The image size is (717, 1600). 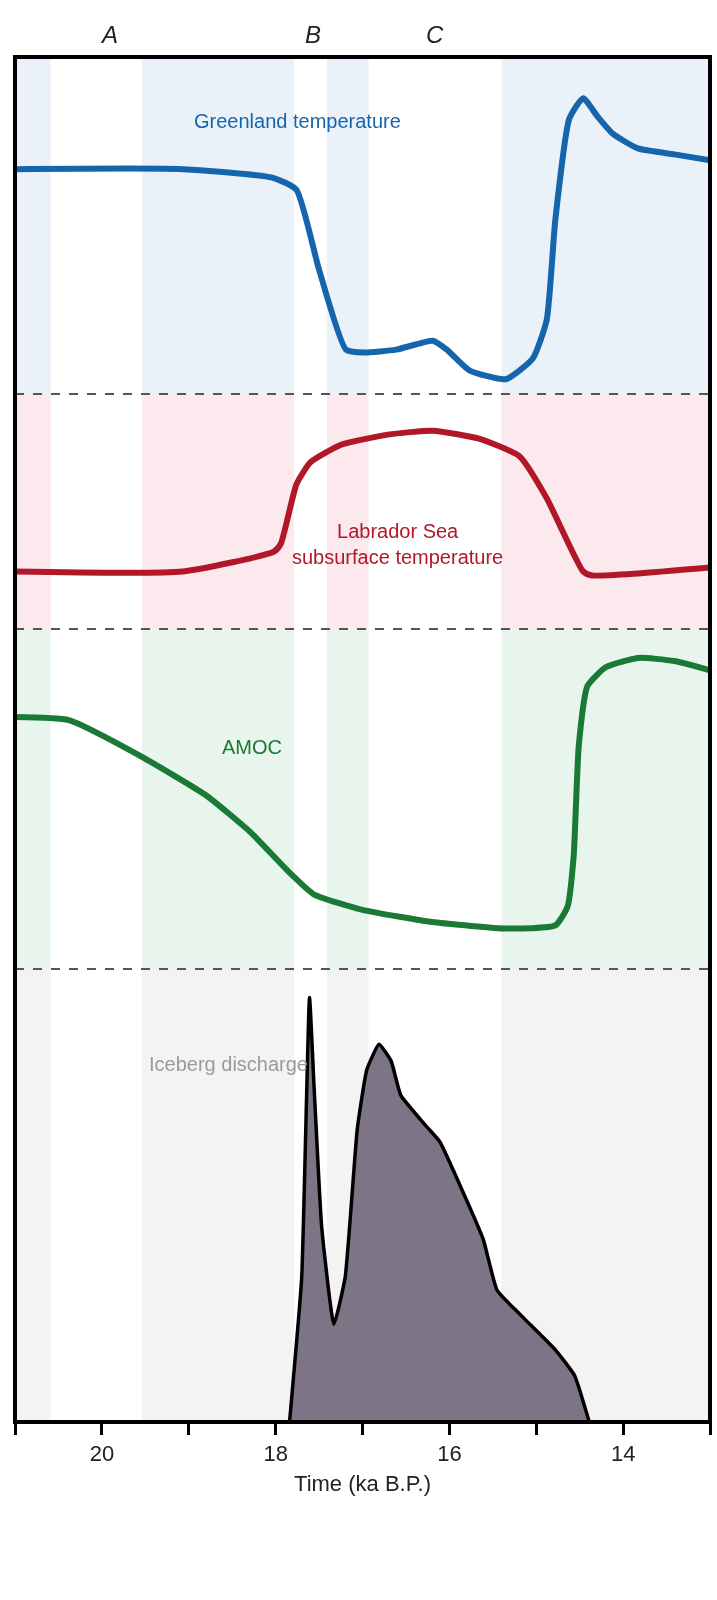 I want to click on x-axis-title: Time (ka B.P.), so click(x=362, y=1484).